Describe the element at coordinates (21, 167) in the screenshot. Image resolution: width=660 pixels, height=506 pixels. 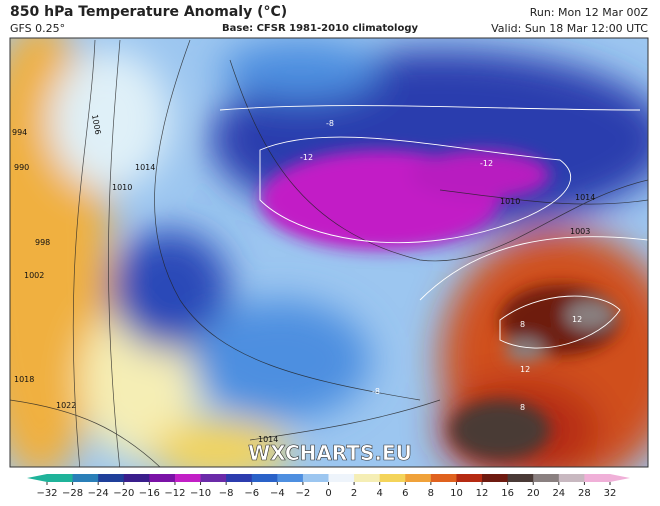
I see `isobar-label: 990` at that location.